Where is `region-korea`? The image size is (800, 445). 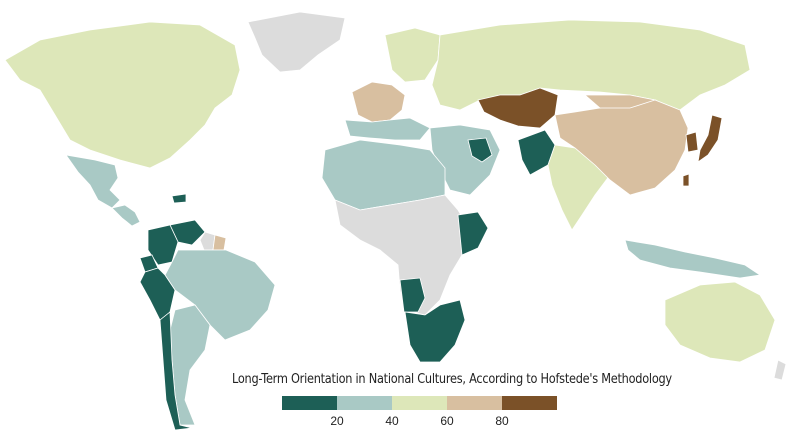
region-korea is located at coordinates (692, 142).